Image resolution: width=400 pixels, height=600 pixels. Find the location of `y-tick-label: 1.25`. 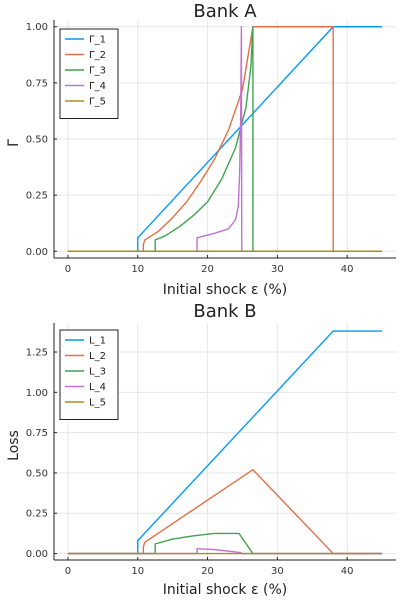

y-tick-label: 1.25 is located at coordinates (37, 353).